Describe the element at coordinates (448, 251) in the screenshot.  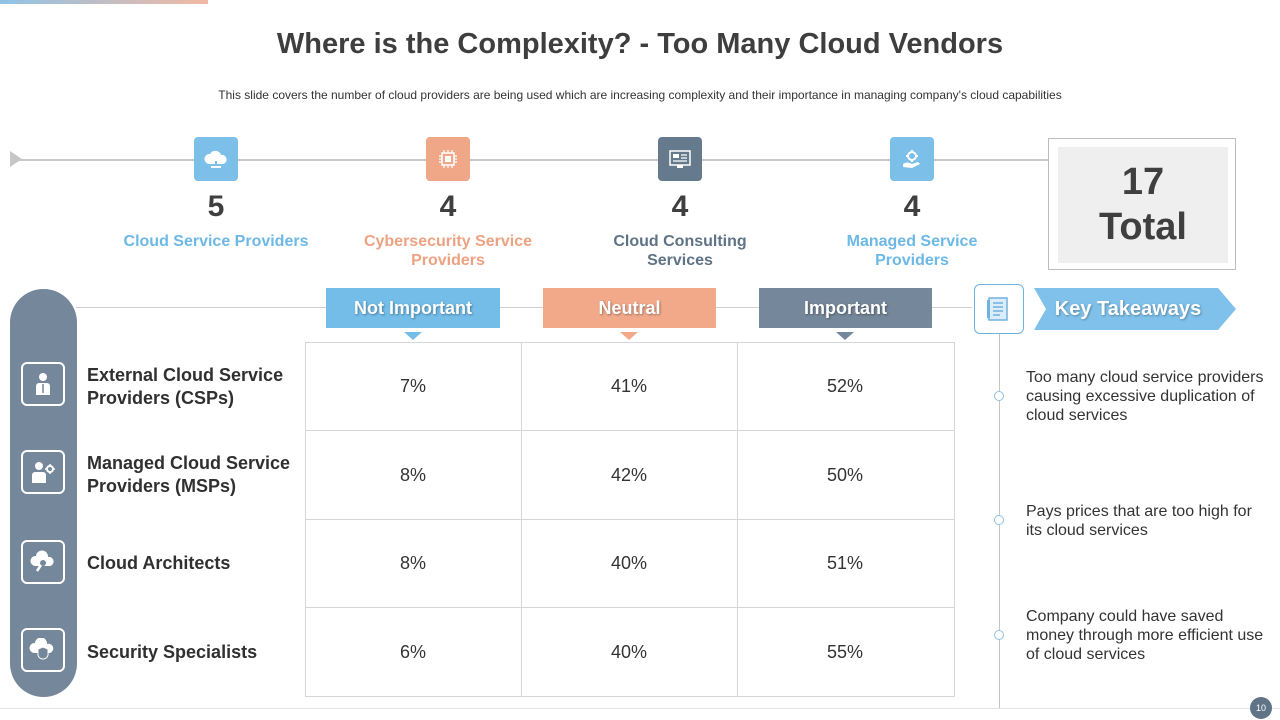
I see `category-label-cybersecurity: Cybersecurity Service Providers` at that location.